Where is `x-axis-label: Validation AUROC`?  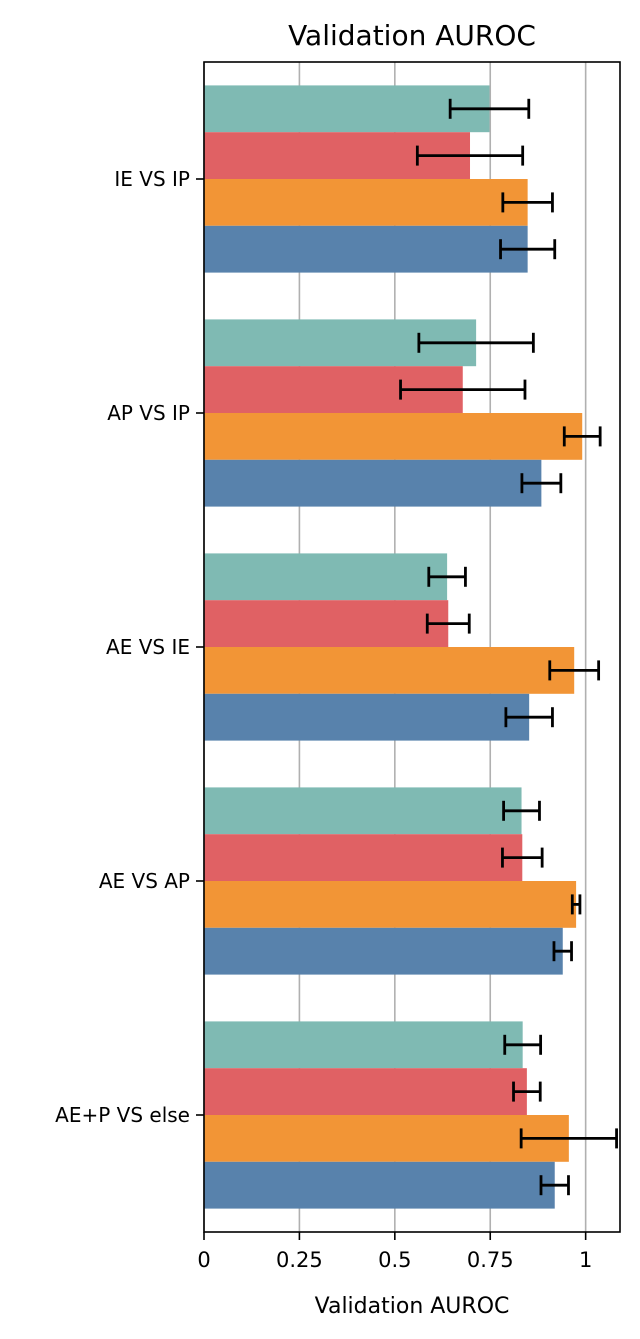
x-axis-label: Validation AUROC is located at coordinates (412, 1306).